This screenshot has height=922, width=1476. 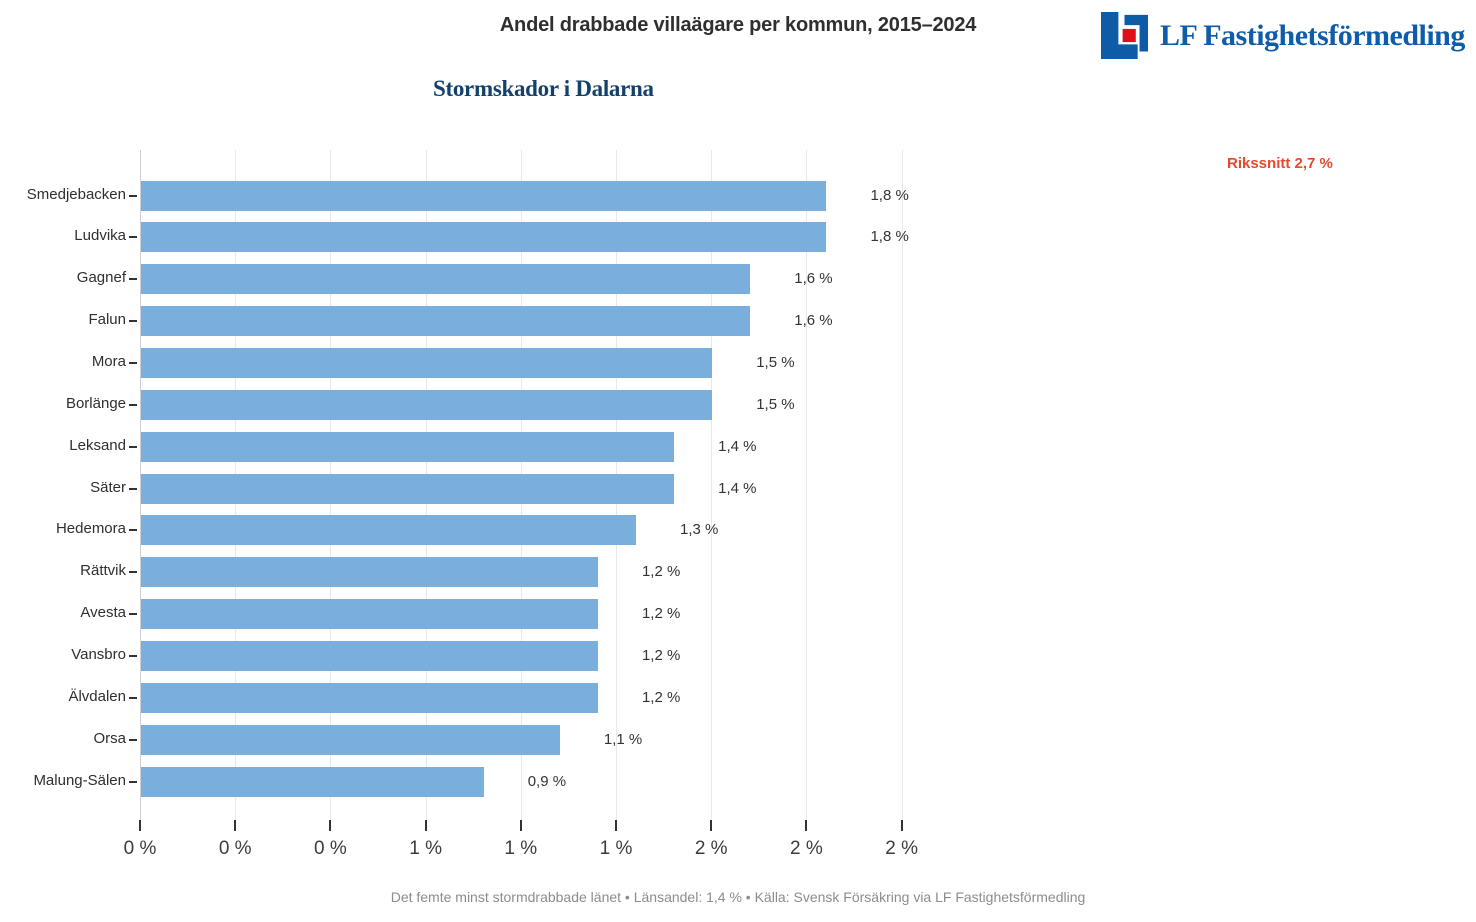 I want to click on category-label: Borlänge, so click(x=95, y=403).